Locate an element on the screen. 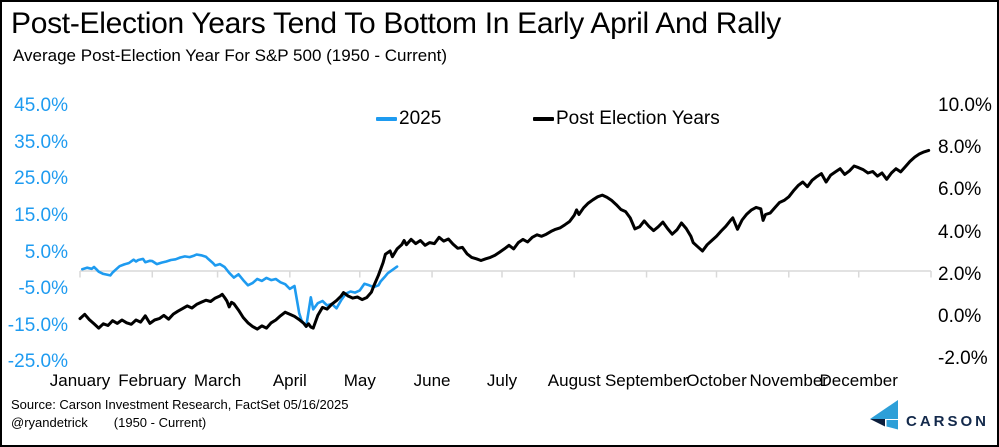 The image size is (999, 447). x-axis-label-january: January is located at coordinates (80, 380).